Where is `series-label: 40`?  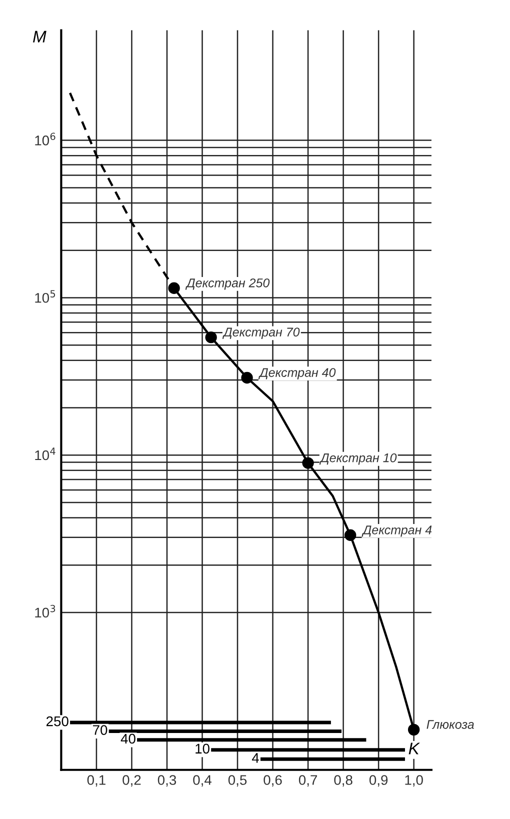
series-label: 40 is located at coordinates (128, 739).